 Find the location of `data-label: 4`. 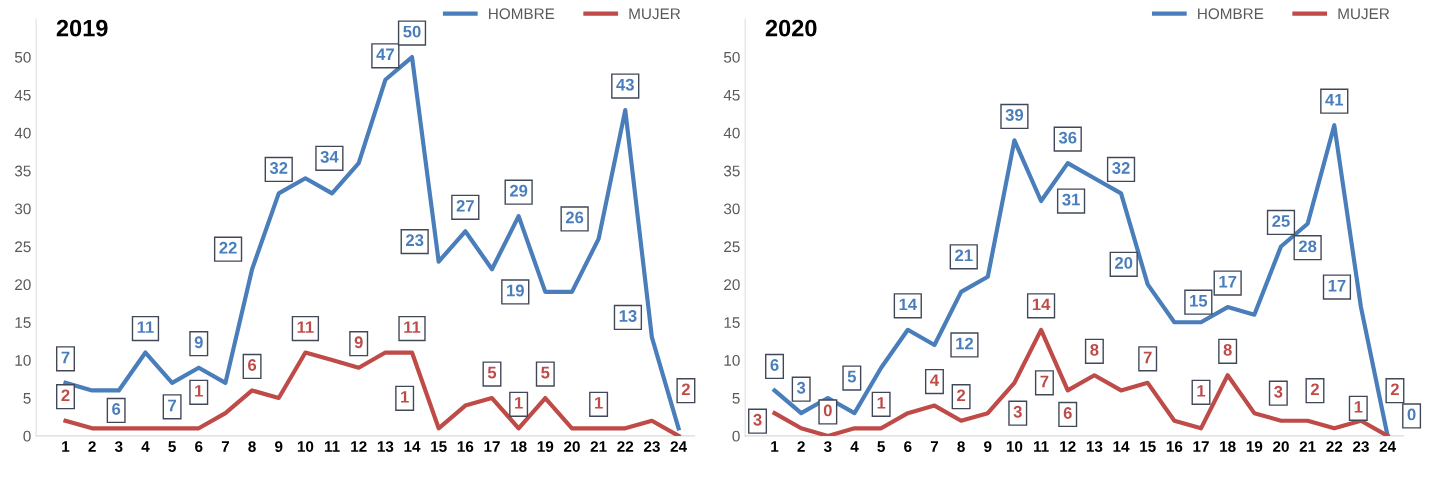

data-label: 4 is located at coordinates (934, 380).